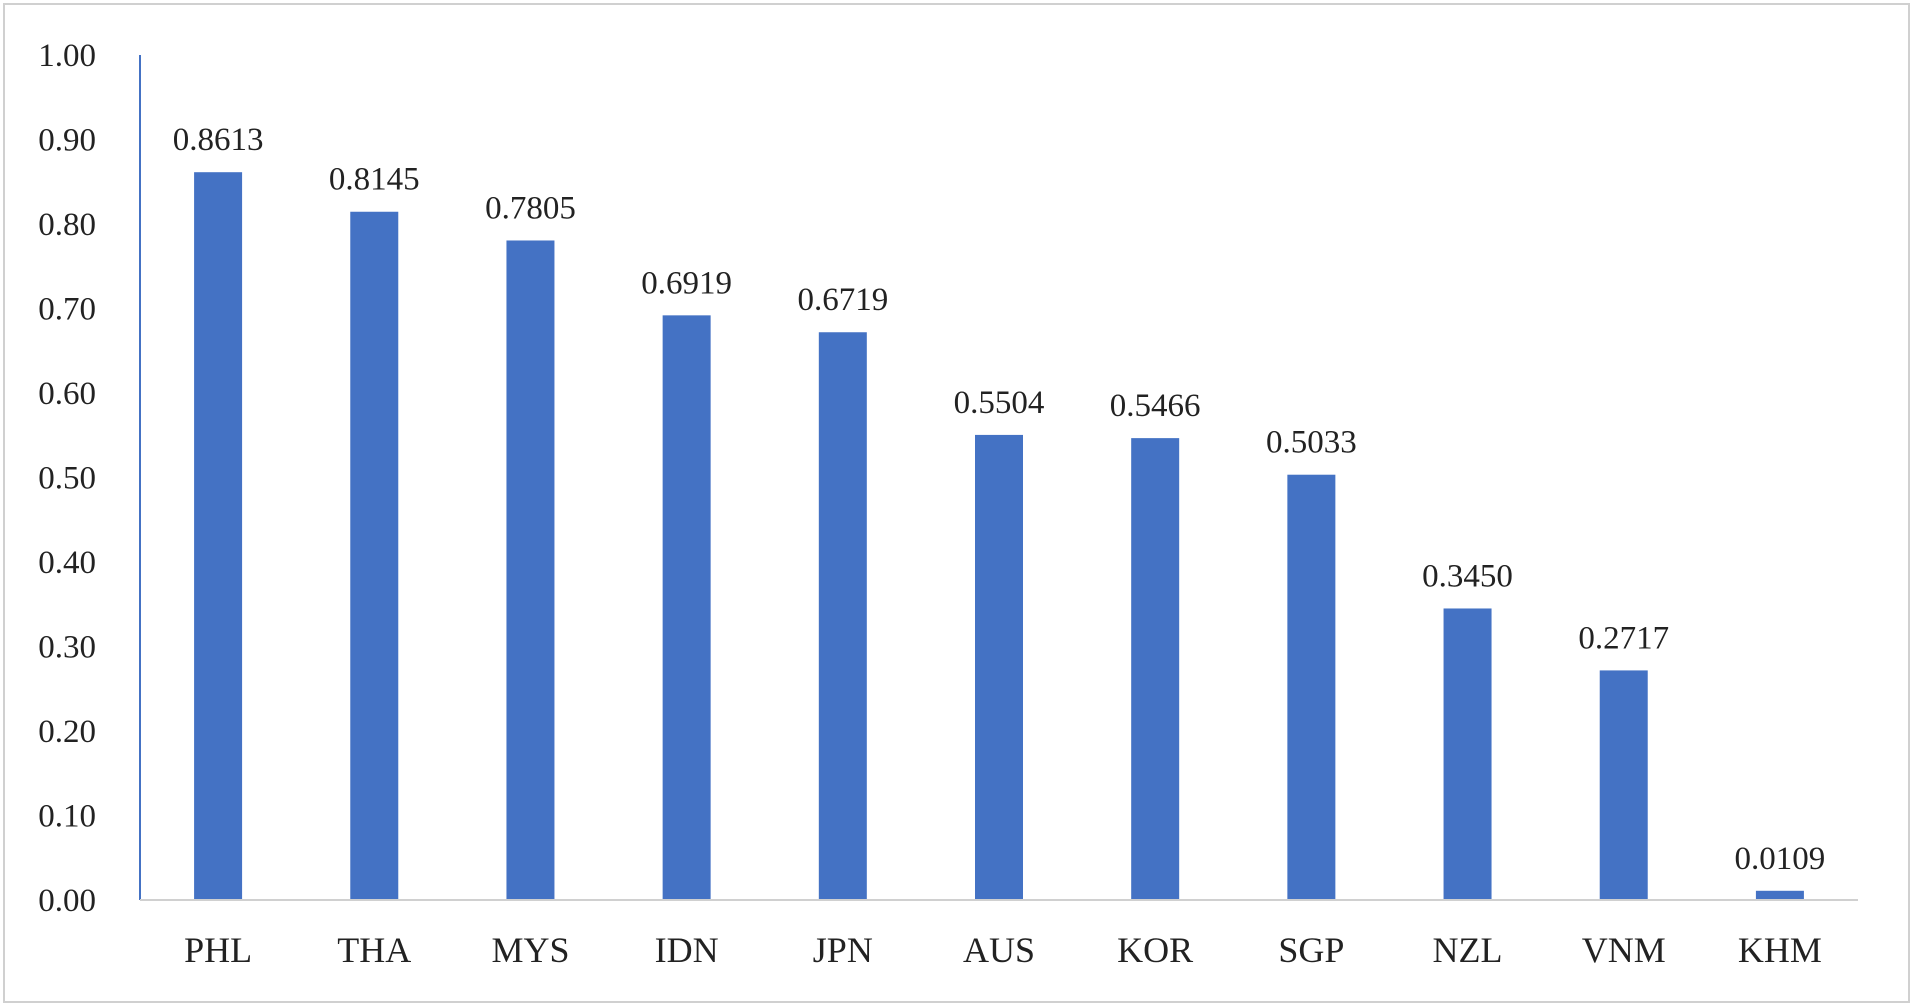 This screenshot has width=1915, height=1008. Describe the element at coordinates (218, 950) in the screenshot. I see `category-label-phl: PHL` at that location.